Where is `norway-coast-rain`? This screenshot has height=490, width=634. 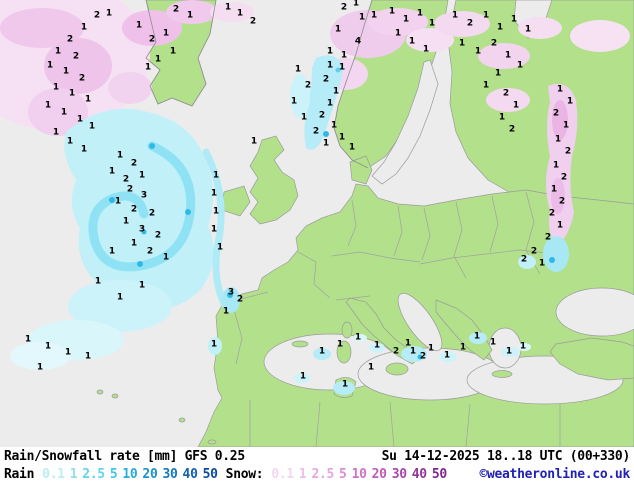 norway-coast-rain is located at coordinates (324, 102).